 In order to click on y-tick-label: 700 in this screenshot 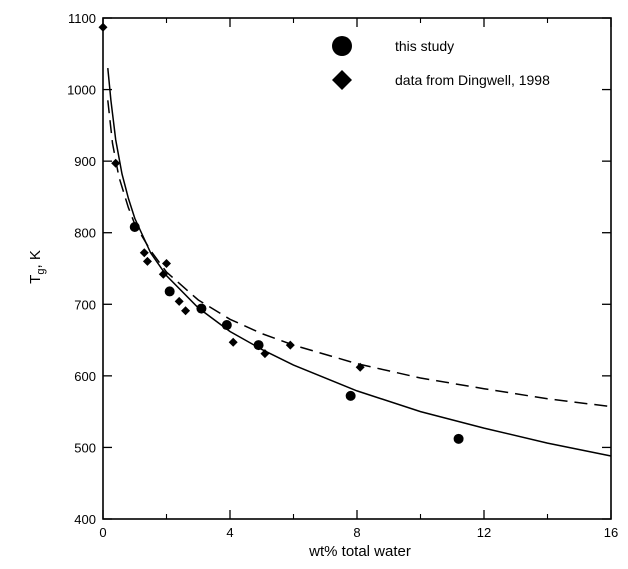, I will do `click(85, 304)`.